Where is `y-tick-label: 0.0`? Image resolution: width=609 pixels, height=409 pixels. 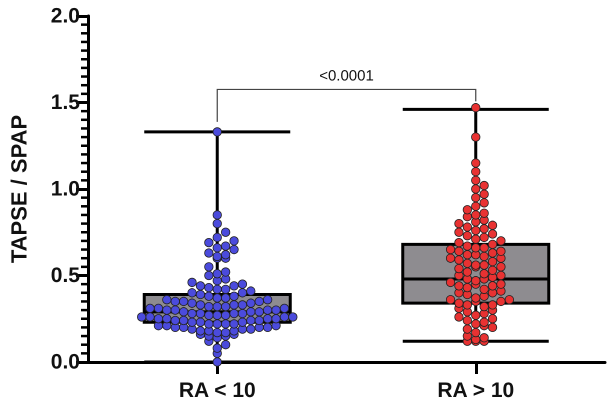 y-tick-label: 0.0 is located at coordinates (65, 362).